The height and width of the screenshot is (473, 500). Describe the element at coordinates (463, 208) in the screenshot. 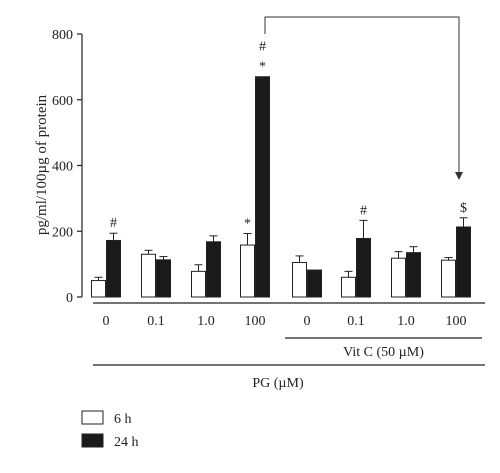

I see `significance-mark: $` at that location.